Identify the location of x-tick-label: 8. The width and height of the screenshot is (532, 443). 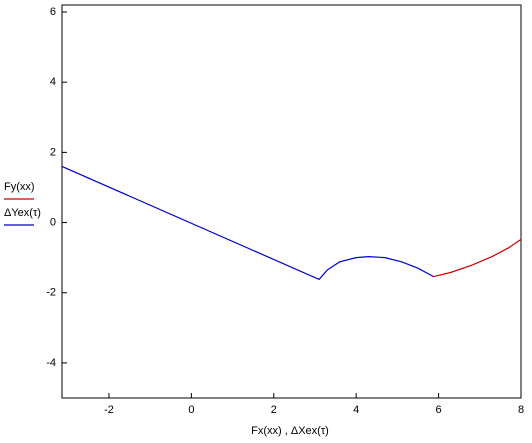
(521, 410).